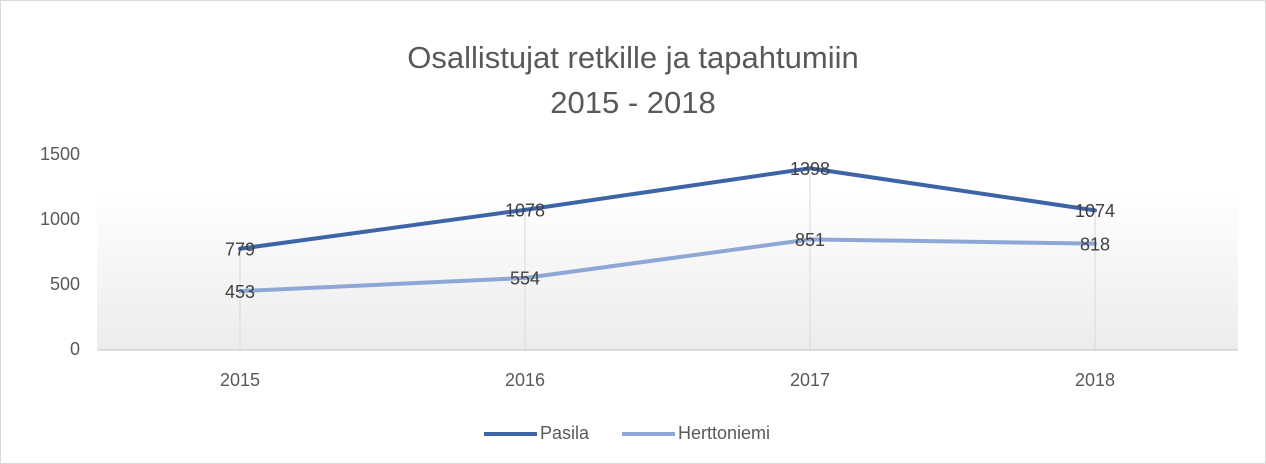  What do you see at coordinates (525, 380) in the screenshot?
I see `x-tick-label: 2016` at bounding box center [525, 380].